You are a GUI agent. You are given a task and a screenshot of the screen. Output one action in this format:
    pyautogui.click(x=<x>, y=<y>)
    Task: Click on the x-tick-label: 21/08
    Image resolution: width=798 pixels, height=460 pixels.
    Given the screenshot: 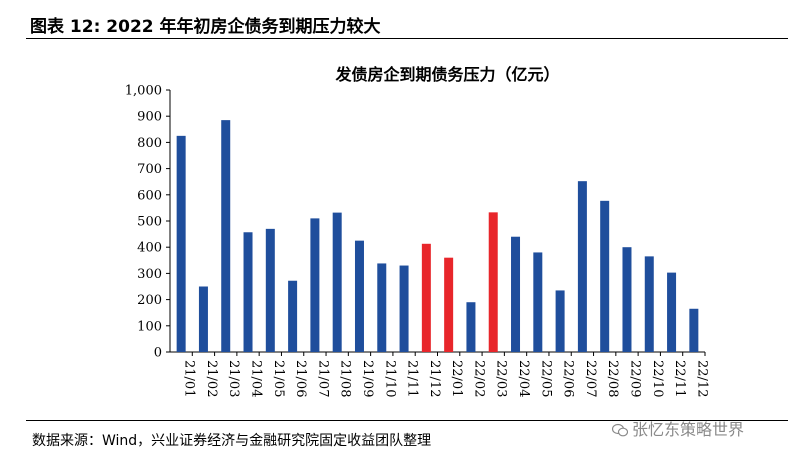 What is the action you would take?
    pyautogui.click(x=345, y=378)
    